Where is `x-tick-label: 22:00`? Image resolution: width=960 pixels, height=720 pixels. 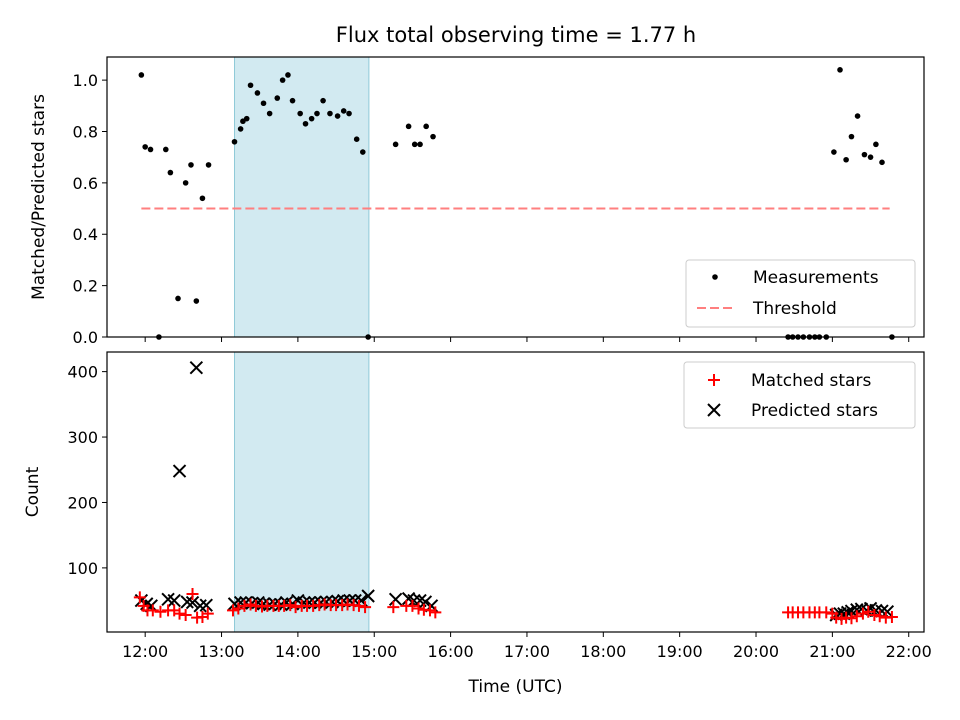 x-tick-label: 22:00 is located at coordinates (909, 651).